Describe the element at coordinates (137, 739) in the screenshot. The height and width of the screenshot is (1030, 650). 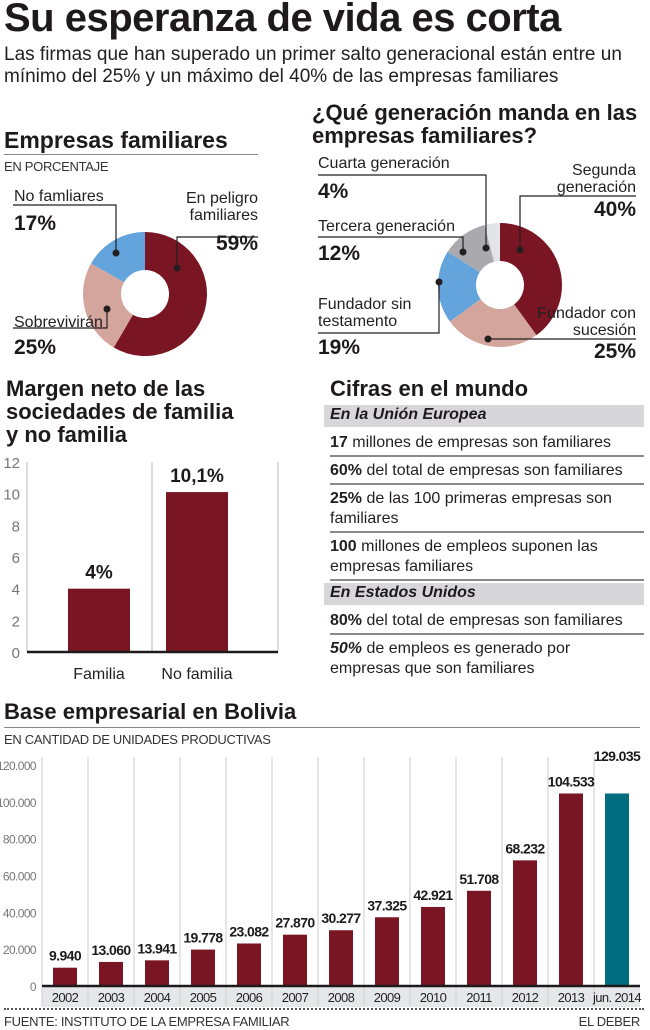
I see `bolivia-subtitle: EN CANTIDAD DE UNIDADES PRODUCTIVAS` at that location.